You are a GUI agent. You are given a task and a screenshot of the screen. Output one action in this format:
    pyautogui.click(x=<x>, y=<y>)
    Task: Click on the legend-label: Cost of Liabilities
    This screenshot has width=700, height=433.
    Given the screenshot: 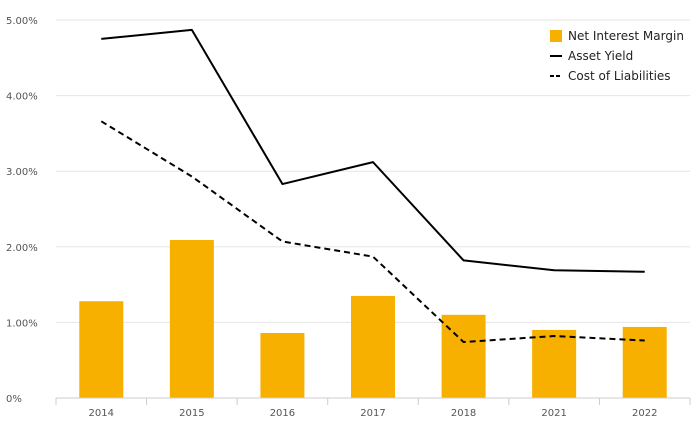 What is the action you would take?
    pyautogui.click(x=619, y=76)
    